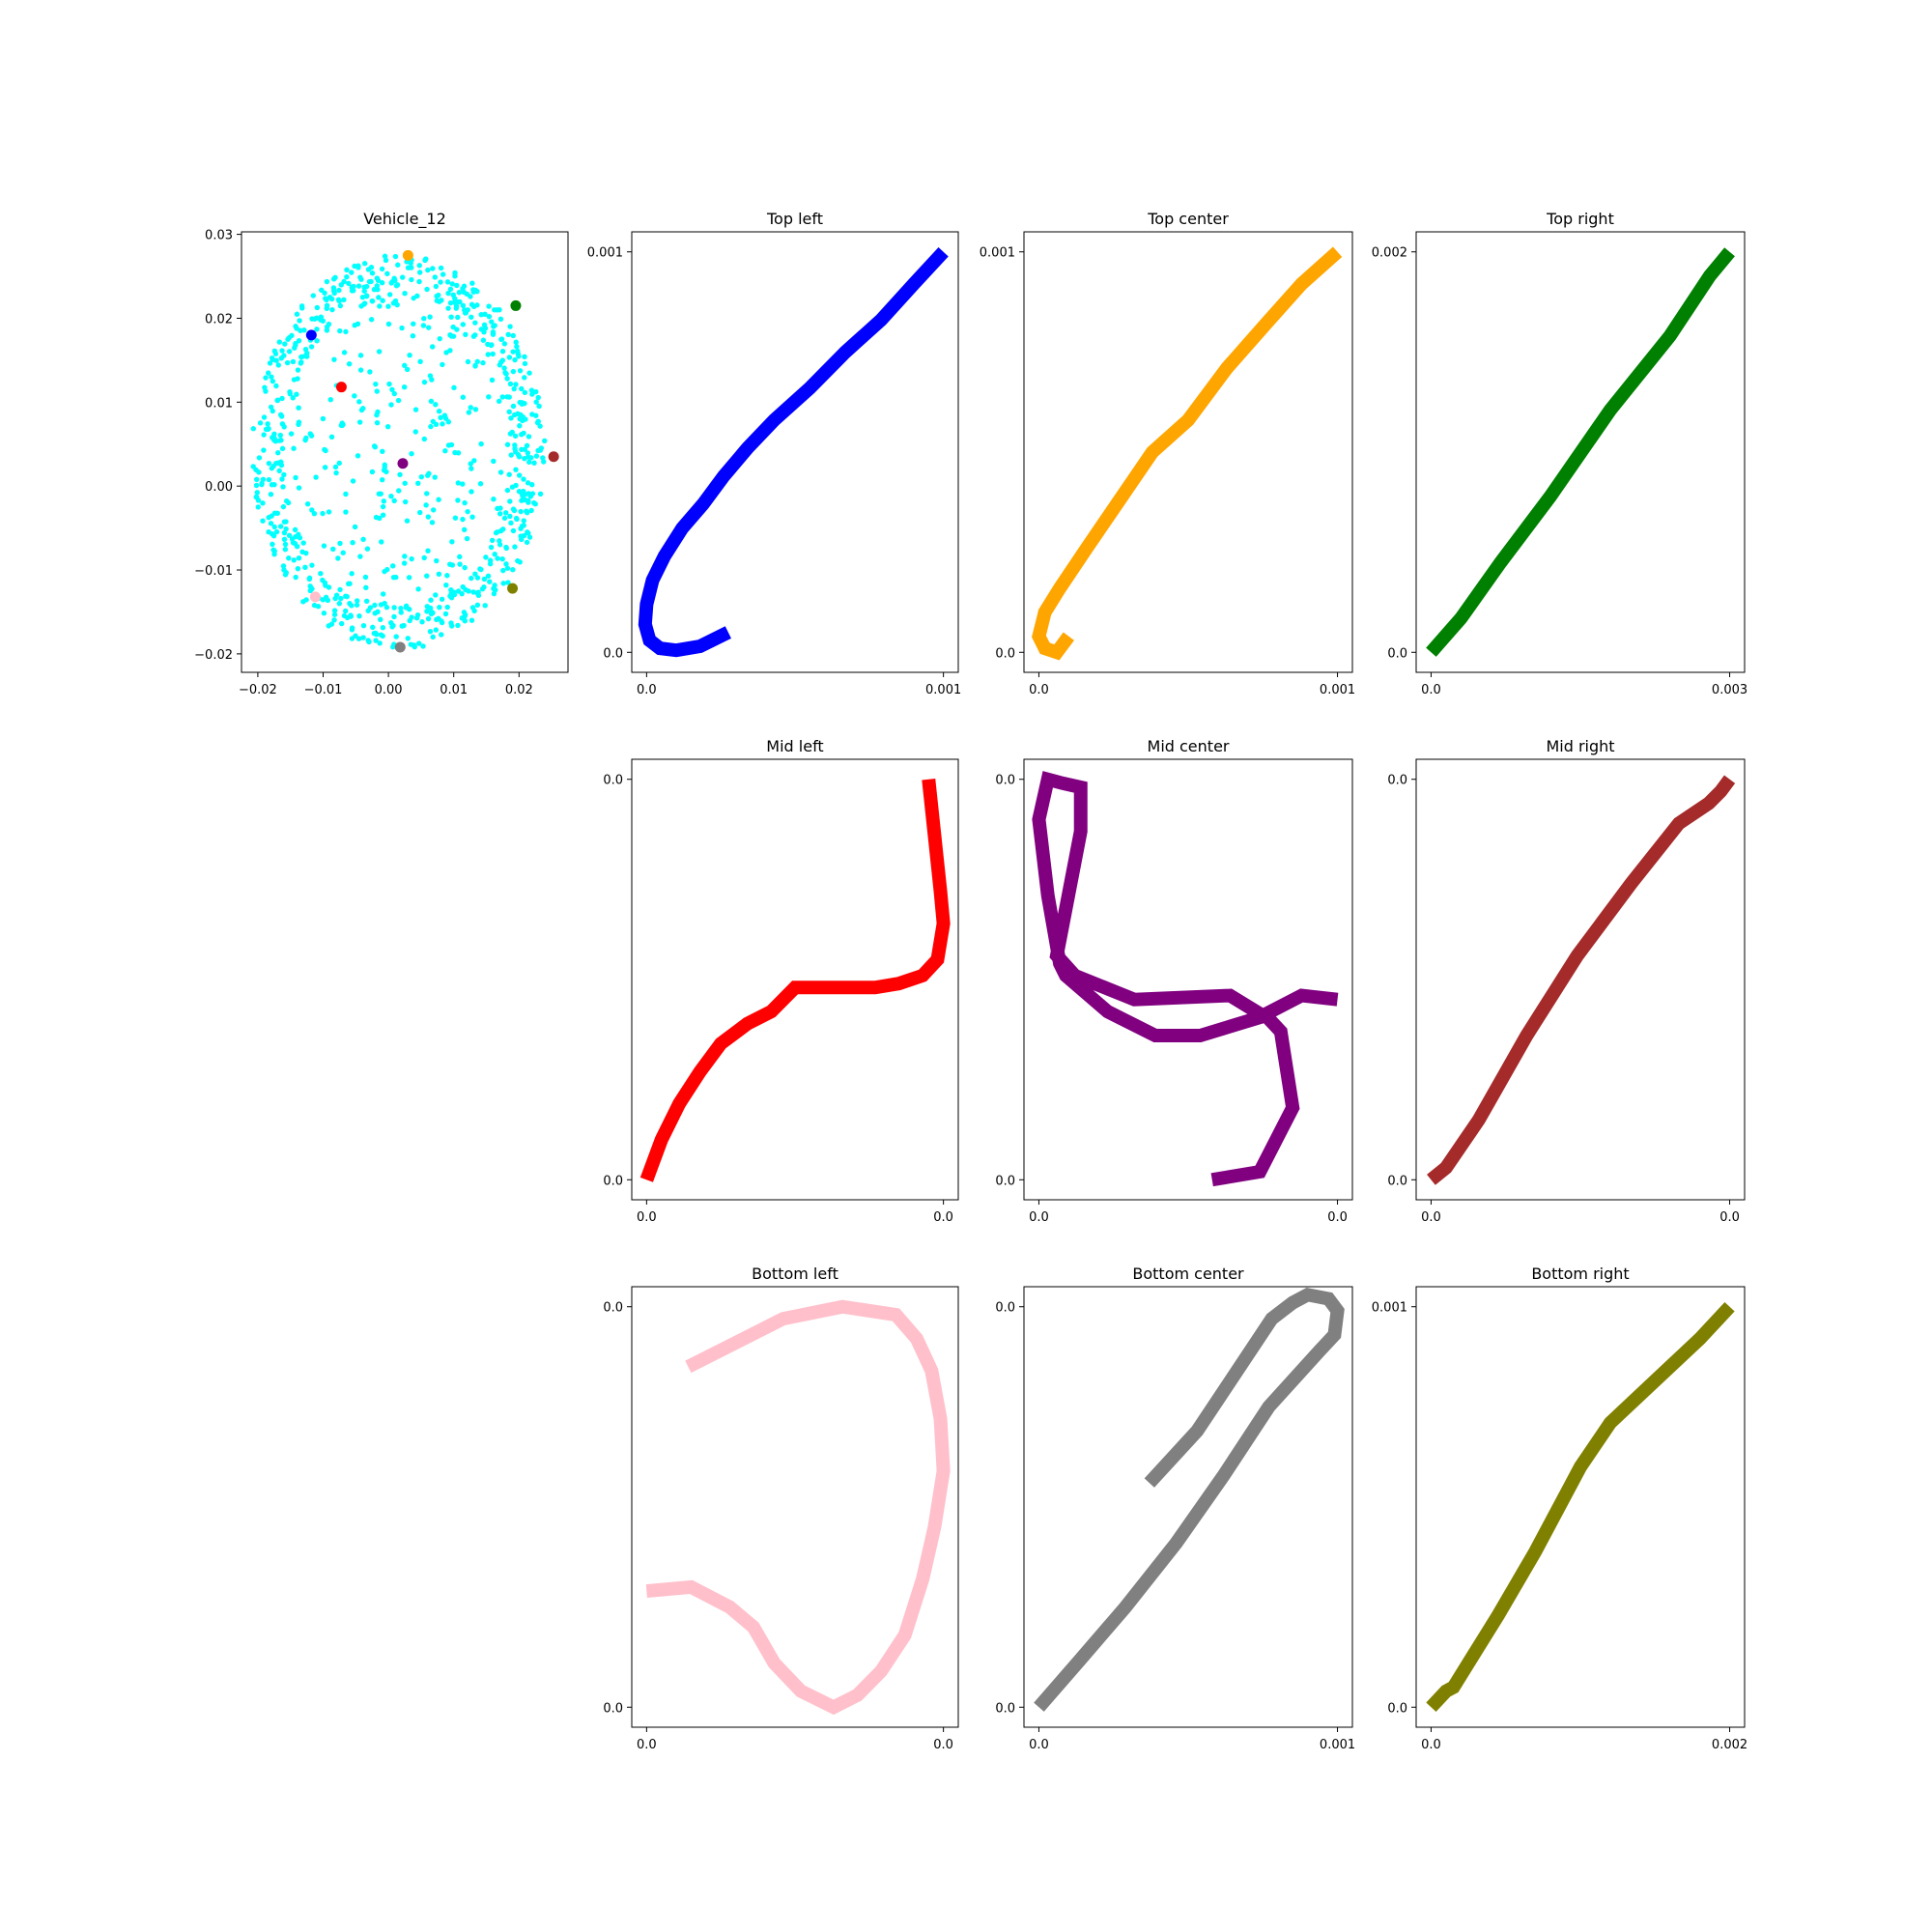 This screenshot has height=1932, width=1932. Describe the element at coordinates (1397, 1181) in the screenshot. I see `y-tick-label: 0.0` at that location.